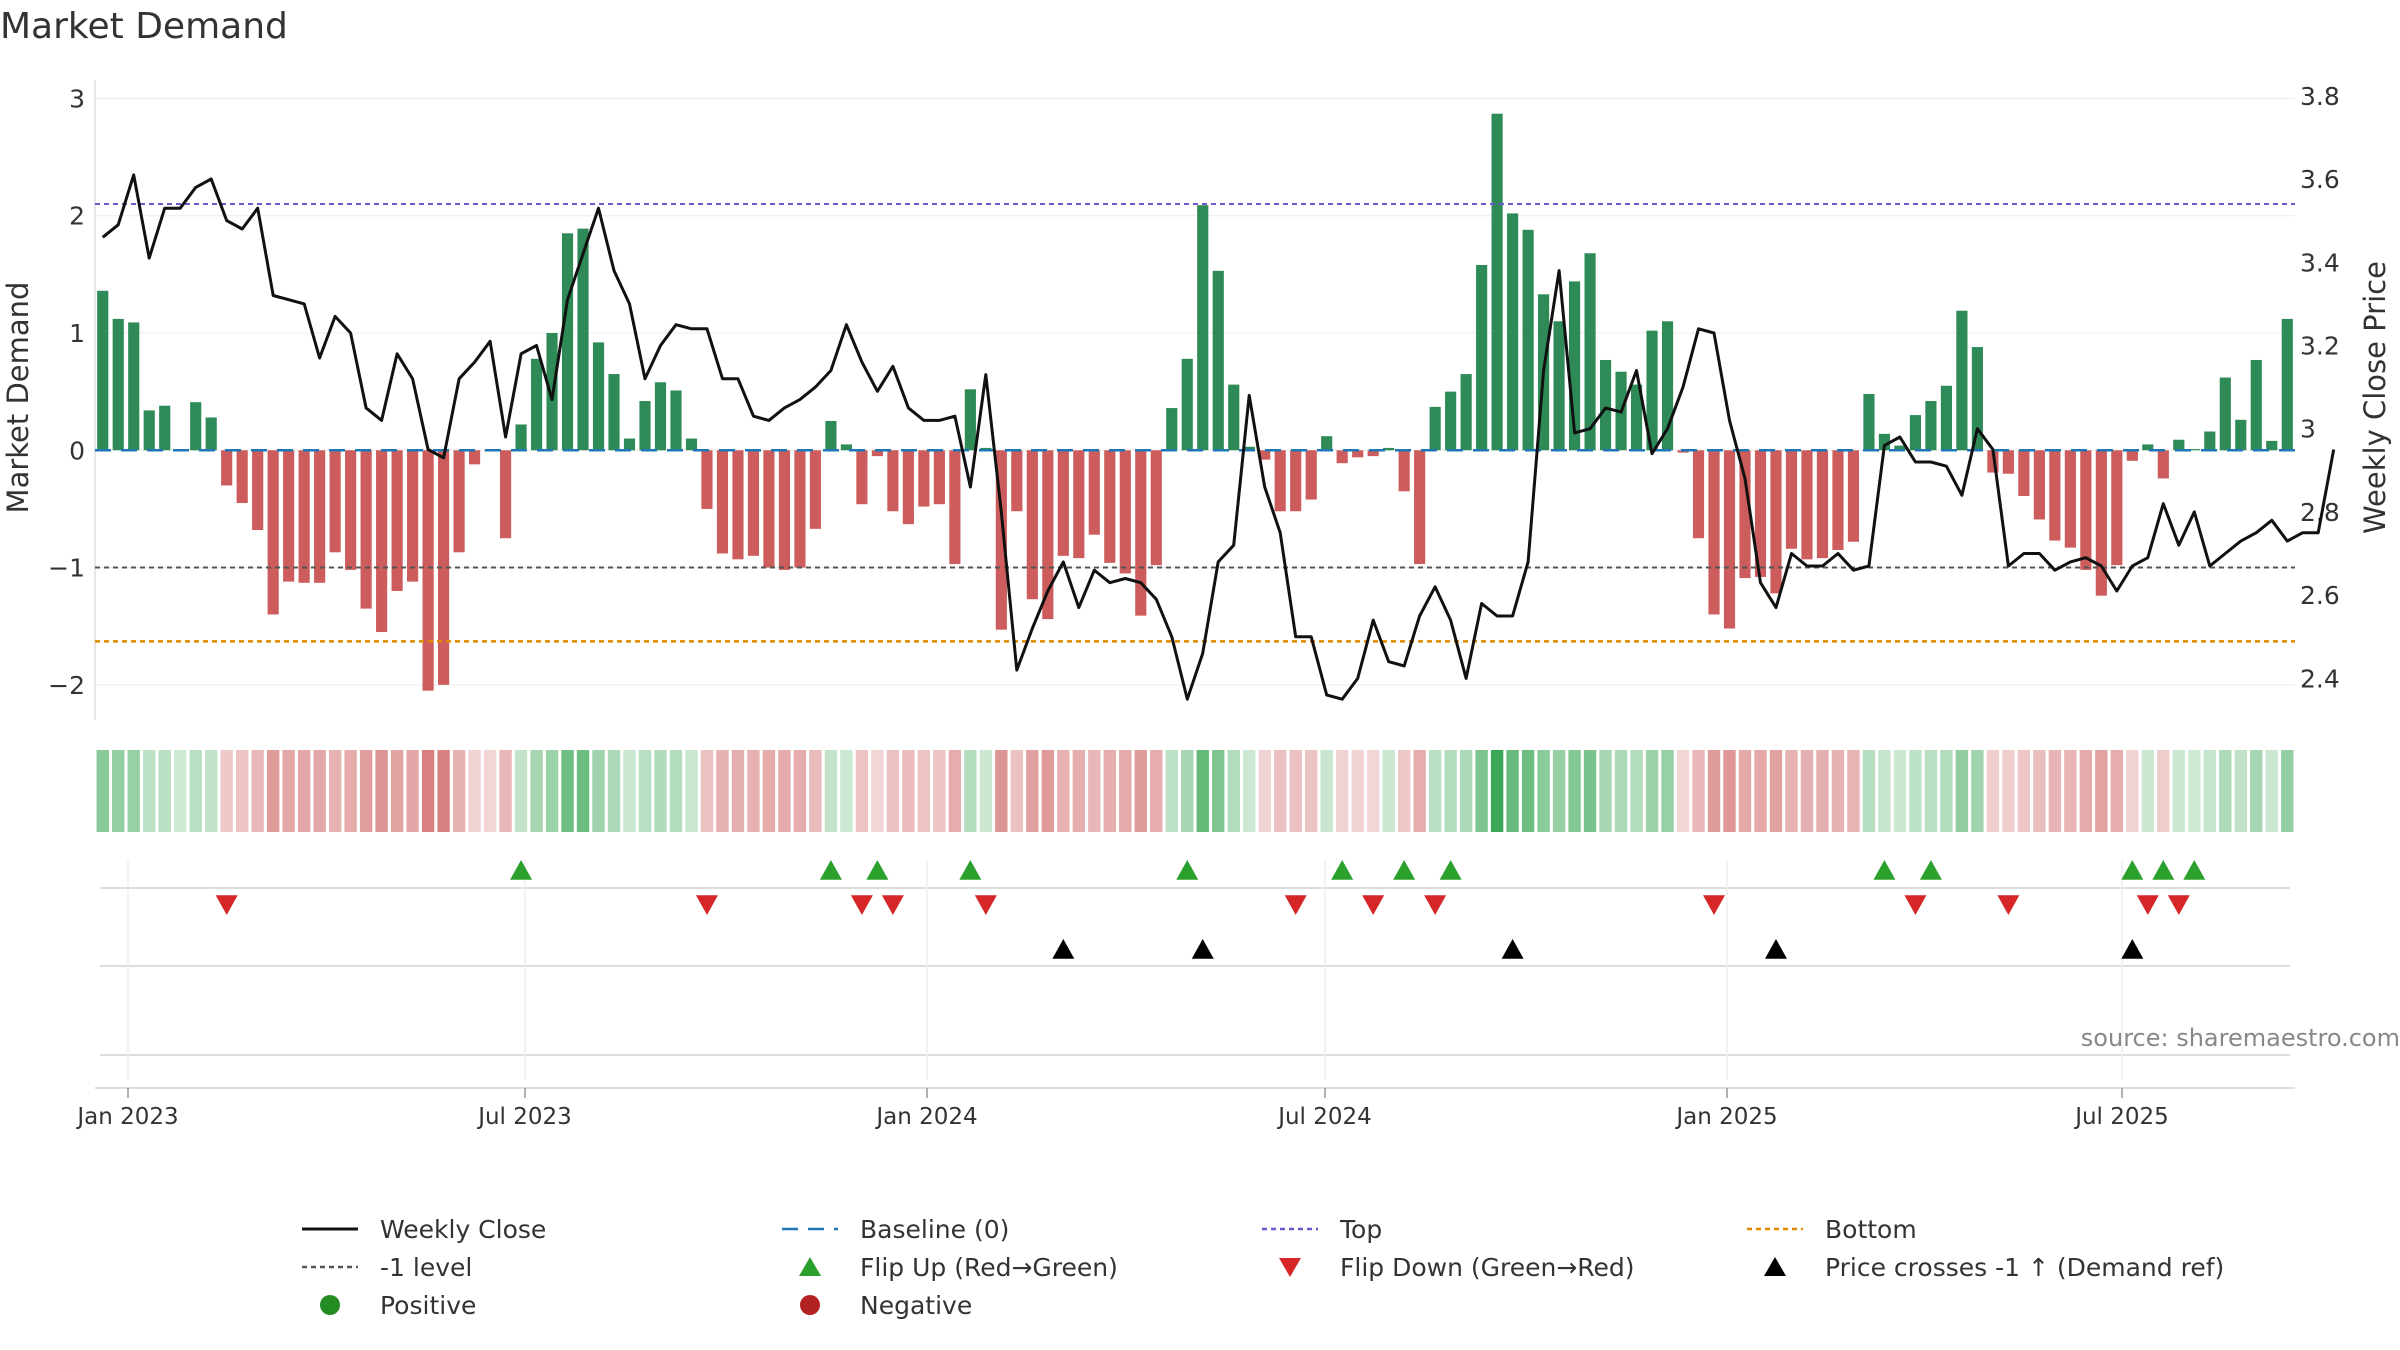 This screenshot has width=2400, height=1350. What do you see at coordinates (2320, 678) in the screenshot?
I see `y2-tick-label: 2.4` at bounding box center [2320, 678].